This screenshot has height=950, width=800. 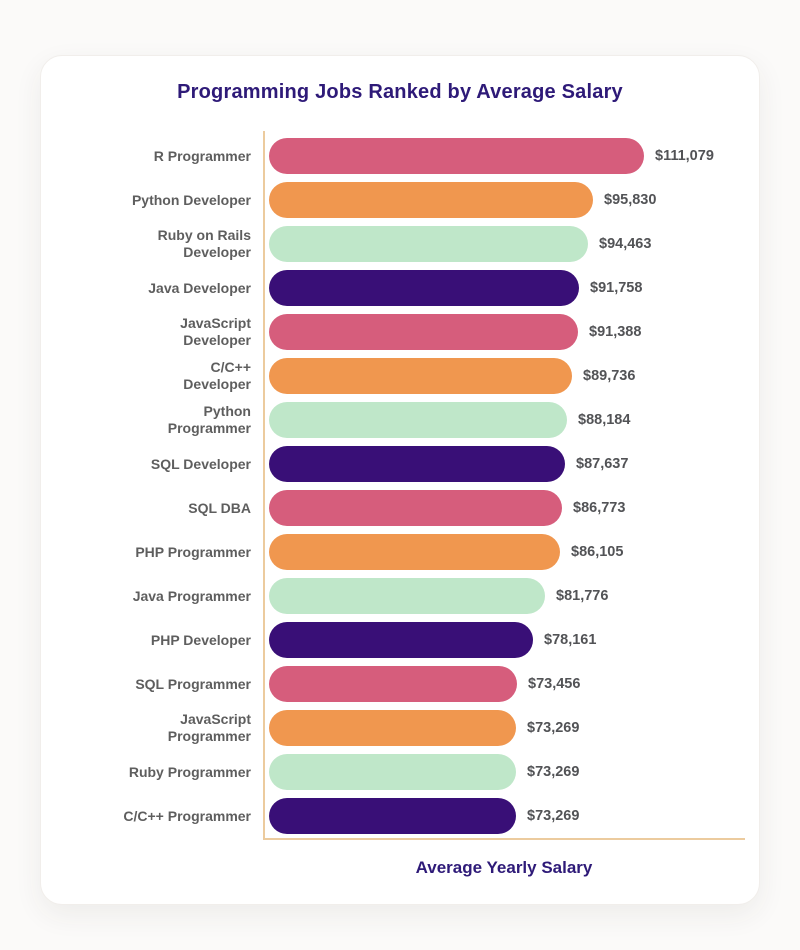 What do you see at coordinates (582, 596) in the screenshot?
I see `value-label: $81,776` at bounding box center [582, 596].